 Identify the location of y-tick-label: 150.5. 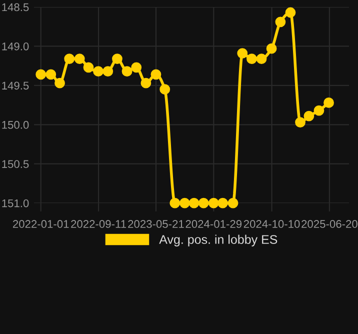
(15, 164).